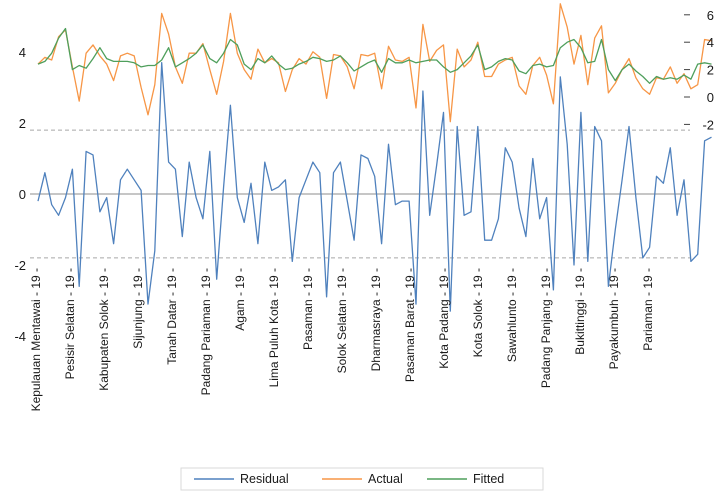  I want to click on right-axis: -202468, so click(699, 70).